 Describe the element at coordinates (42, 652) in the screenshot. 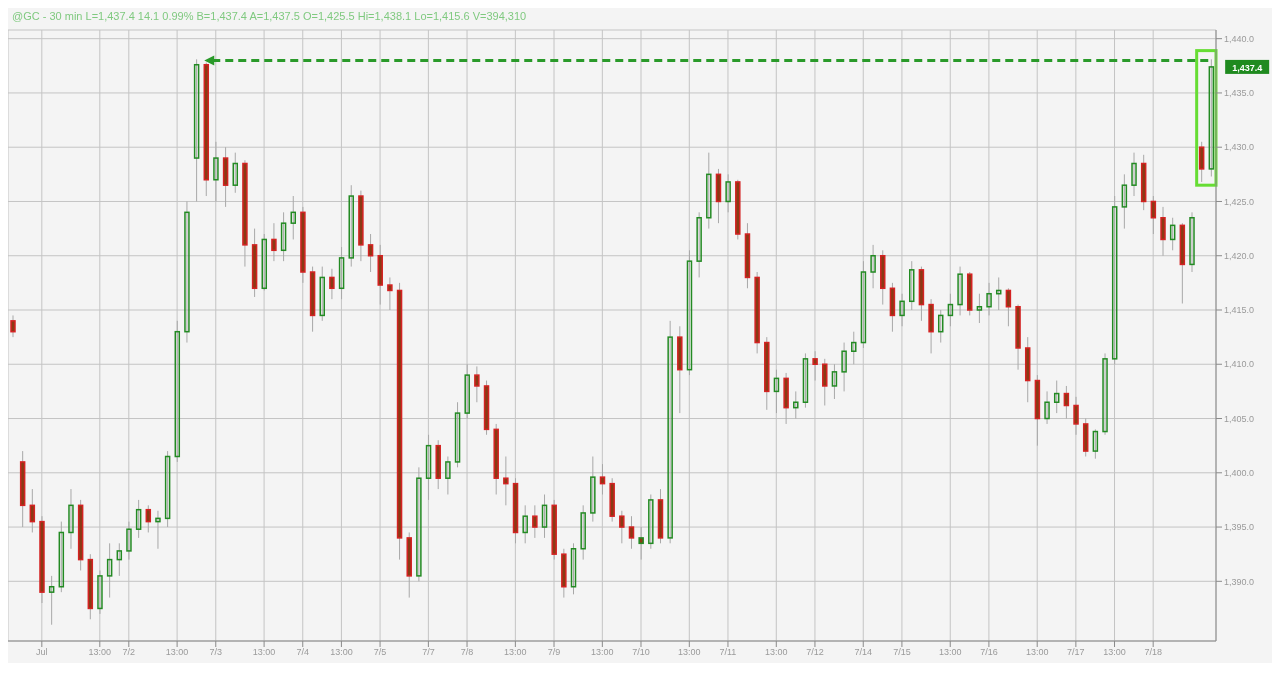

I see `x-tick-label: Jul` at that location.